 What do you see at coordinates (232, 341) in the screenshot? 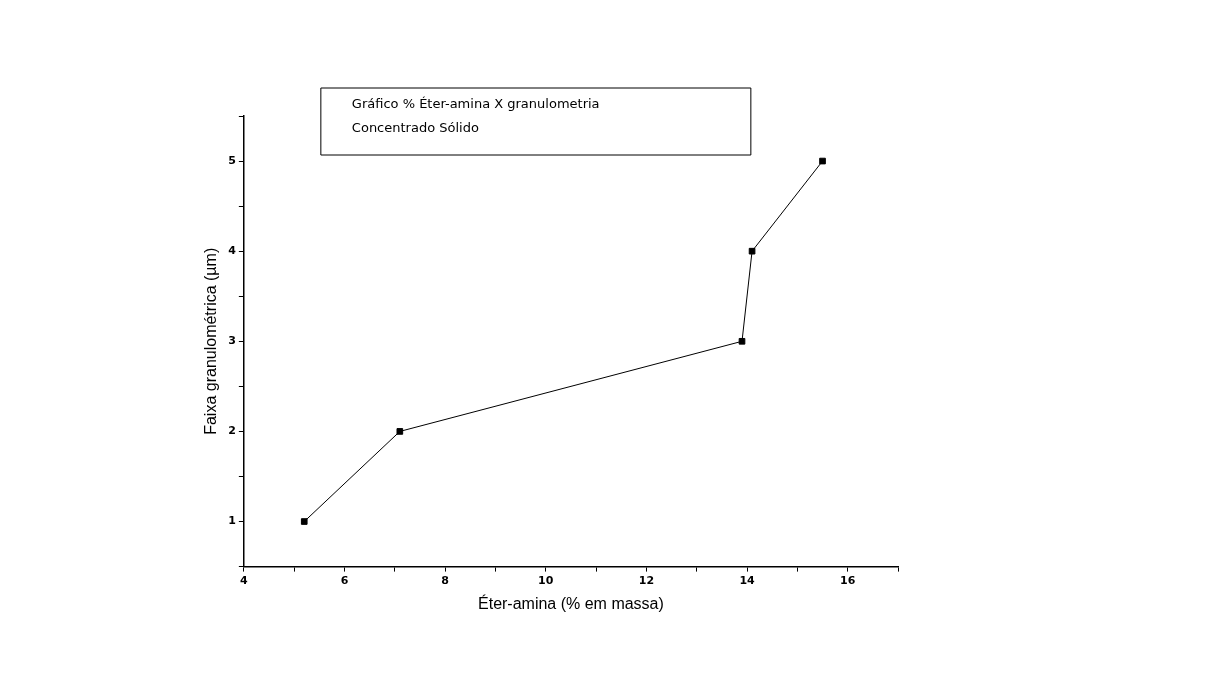
I see `y-tick-label: 3` at bounding box center [232, 341].